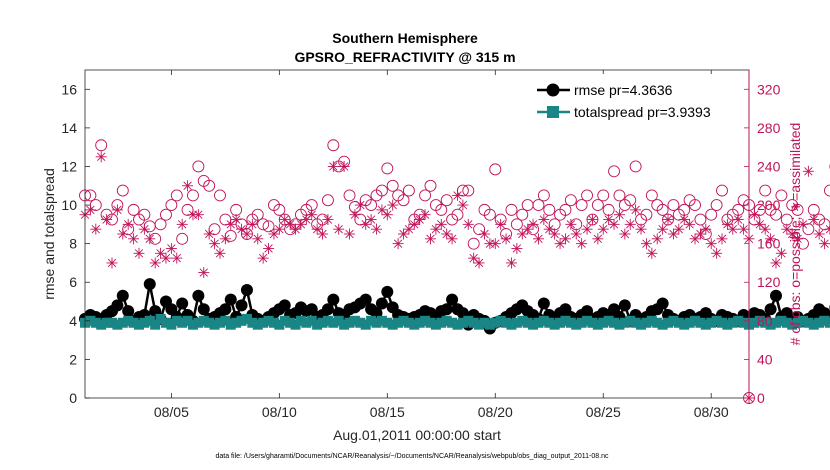  What do you see at coordinates (769, 282) in the screenshot?
I see `y2-tick-label: 120` at bounding box center [769, 282].